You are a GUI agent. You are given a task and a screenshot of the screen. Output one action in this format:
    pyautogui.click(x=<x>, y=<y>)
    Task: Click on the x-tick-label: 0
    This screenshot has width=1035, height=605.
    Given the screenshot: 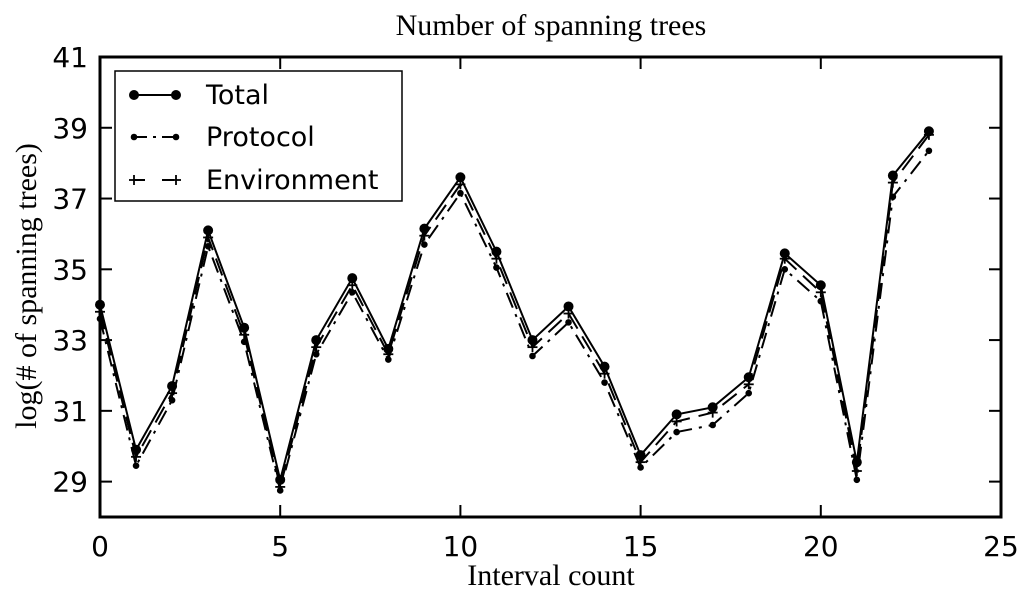 What is the action you would take?
    pyautogui.click(x=100, y=546)
    